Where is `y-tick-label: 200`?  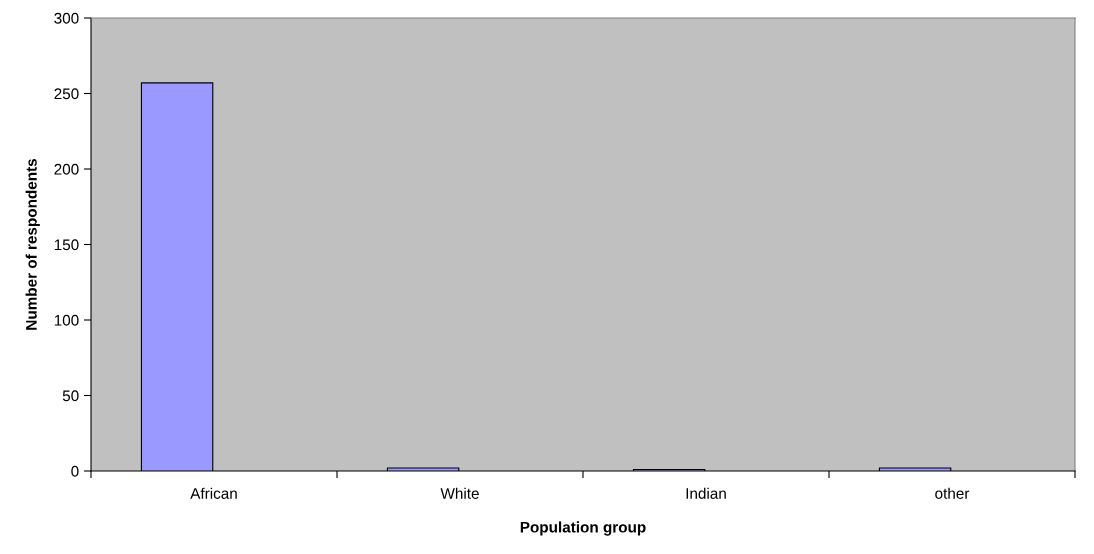 y-tick-label: 200 is located at coordinates (66, 169).